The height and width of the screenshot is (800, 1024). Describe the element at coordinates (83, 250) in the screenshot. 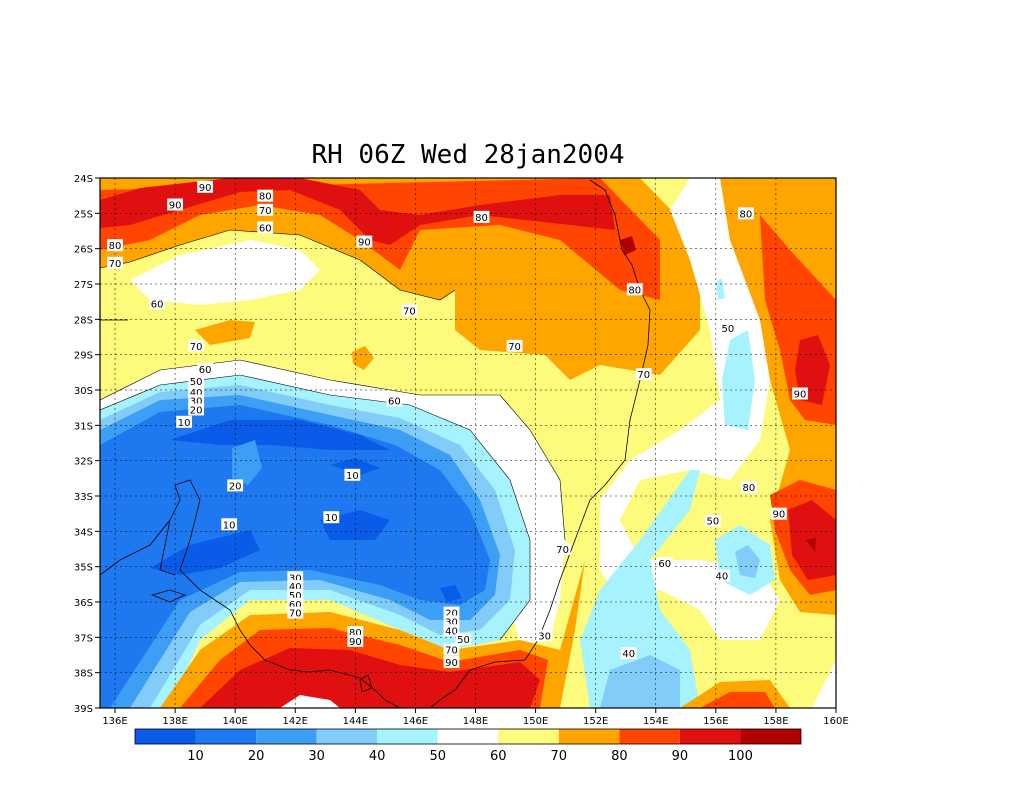

I see `y-tick-label: 26S` at that location.